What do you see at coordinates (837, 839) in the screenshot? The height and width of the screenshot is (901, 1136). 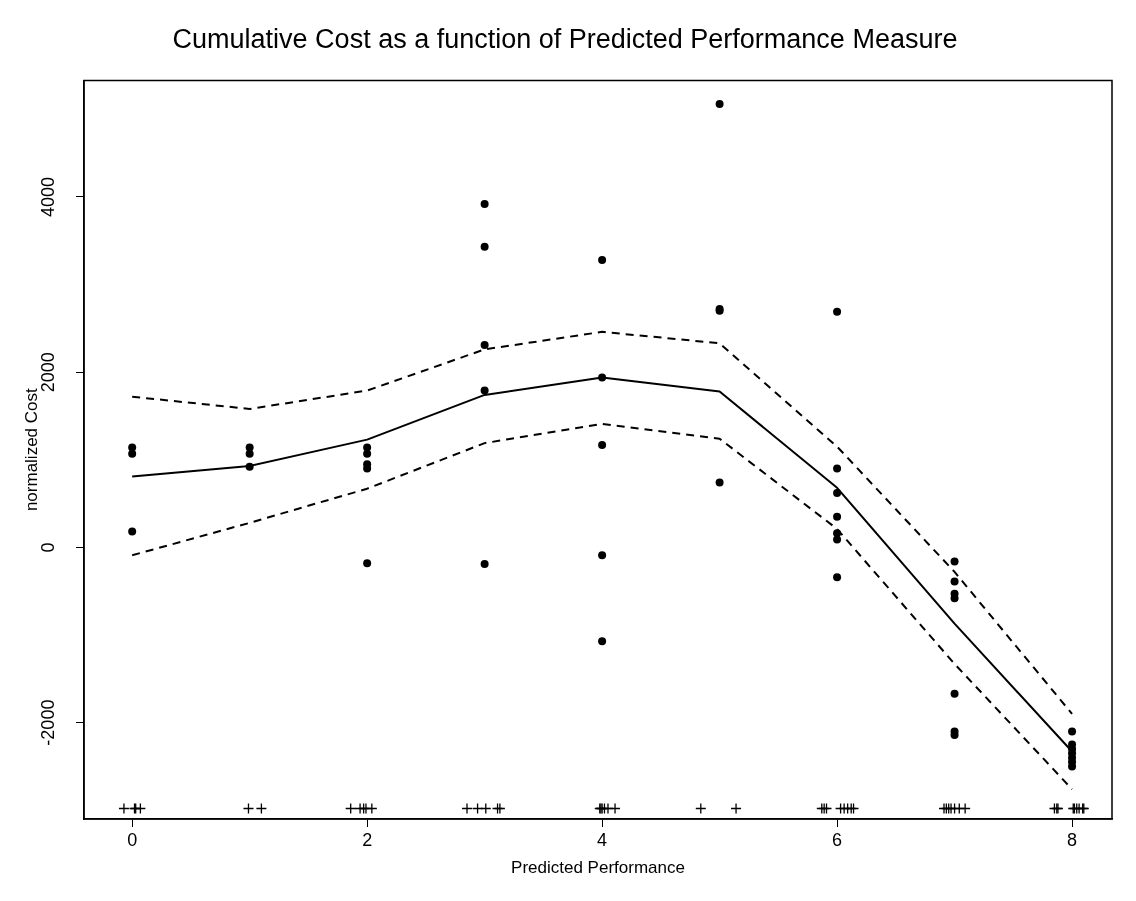 I see `x-tick-label: 6` at bounding box center [837, 839].